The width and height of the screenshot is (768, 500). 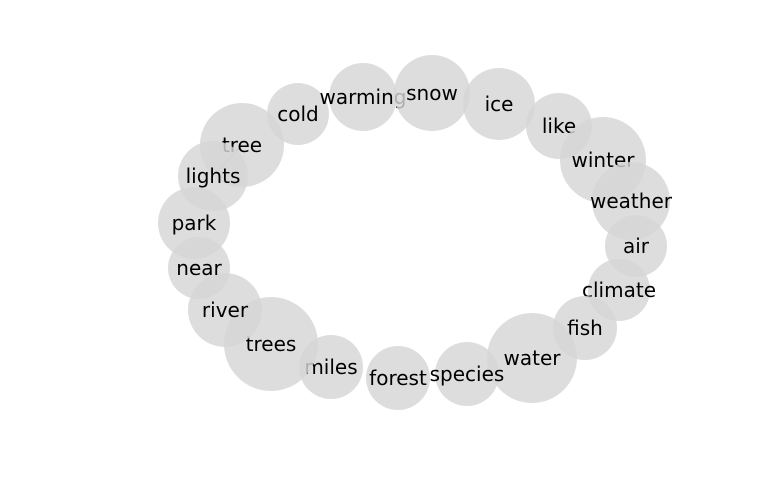 I want to click on node-circle-species, so click(x=467, y=374).